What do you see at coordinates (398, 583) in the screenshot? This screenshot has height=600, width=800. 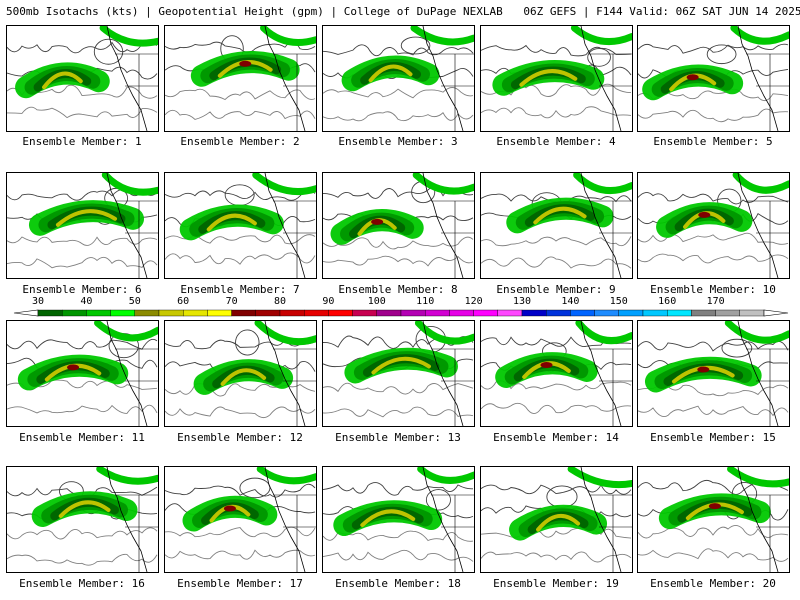 I see `ensemble-member-label: Ensemble Member: 18` at bounding box center [398, 583].